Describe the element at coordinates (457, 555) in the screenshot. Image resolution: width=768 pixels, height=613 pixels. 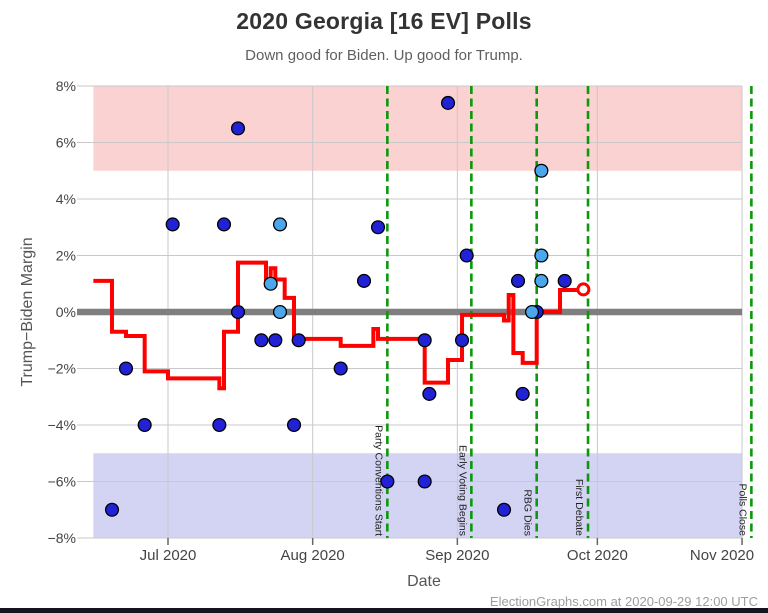
I see `x-tick-label: Sep 2020` at that location.